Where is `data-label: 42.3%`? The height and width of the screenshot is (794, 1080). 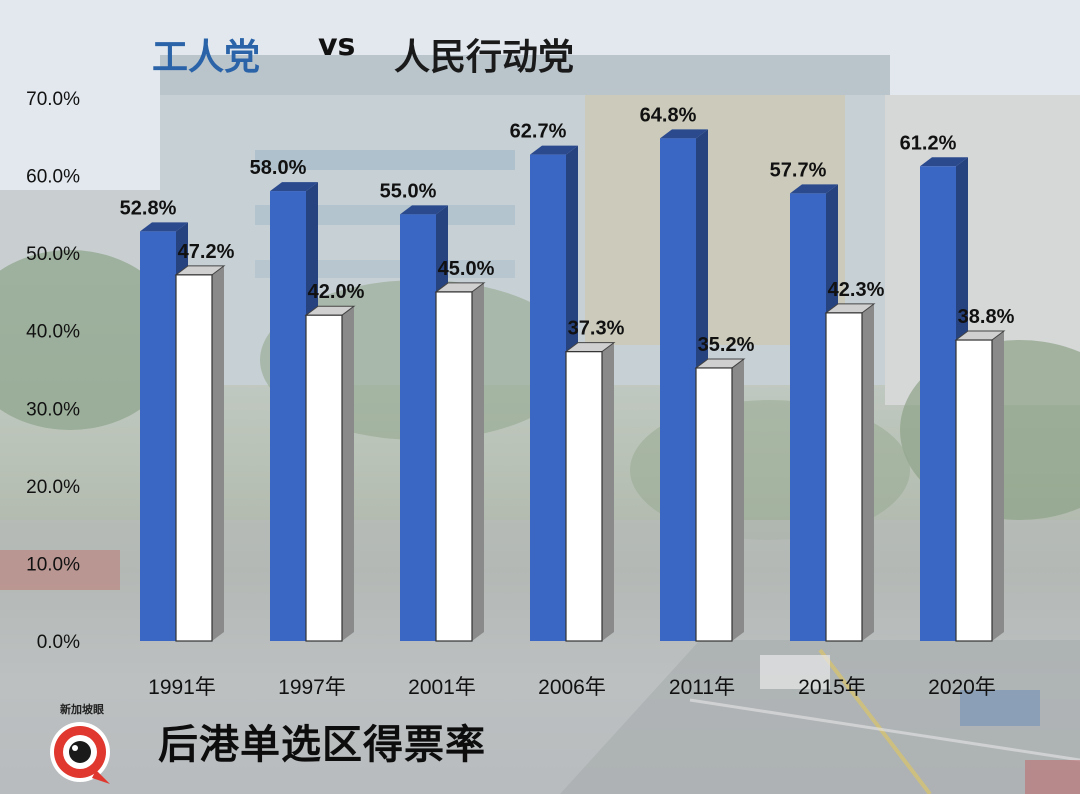 data-label: 42.3% is located at coordinates (856, 290).